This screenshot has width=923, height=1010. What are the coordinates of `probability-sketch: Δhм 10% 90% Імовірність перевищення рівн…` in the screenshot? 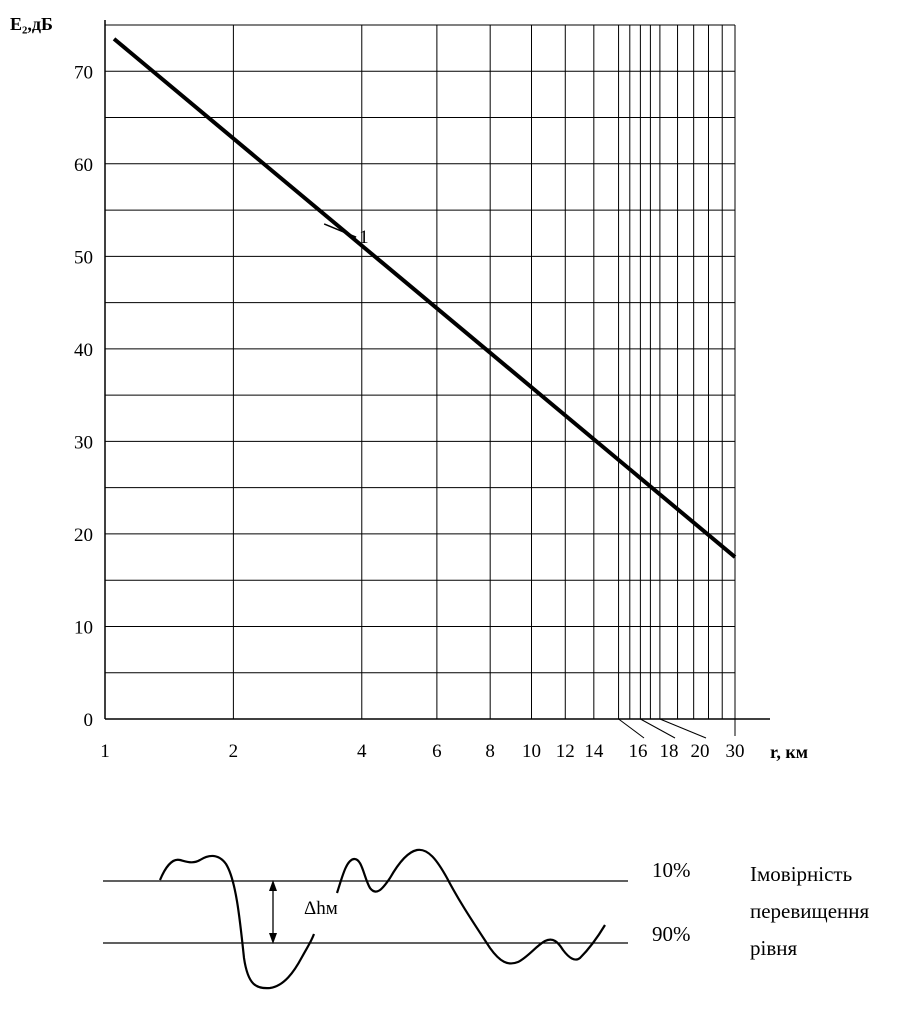 It's located at (486, 919).